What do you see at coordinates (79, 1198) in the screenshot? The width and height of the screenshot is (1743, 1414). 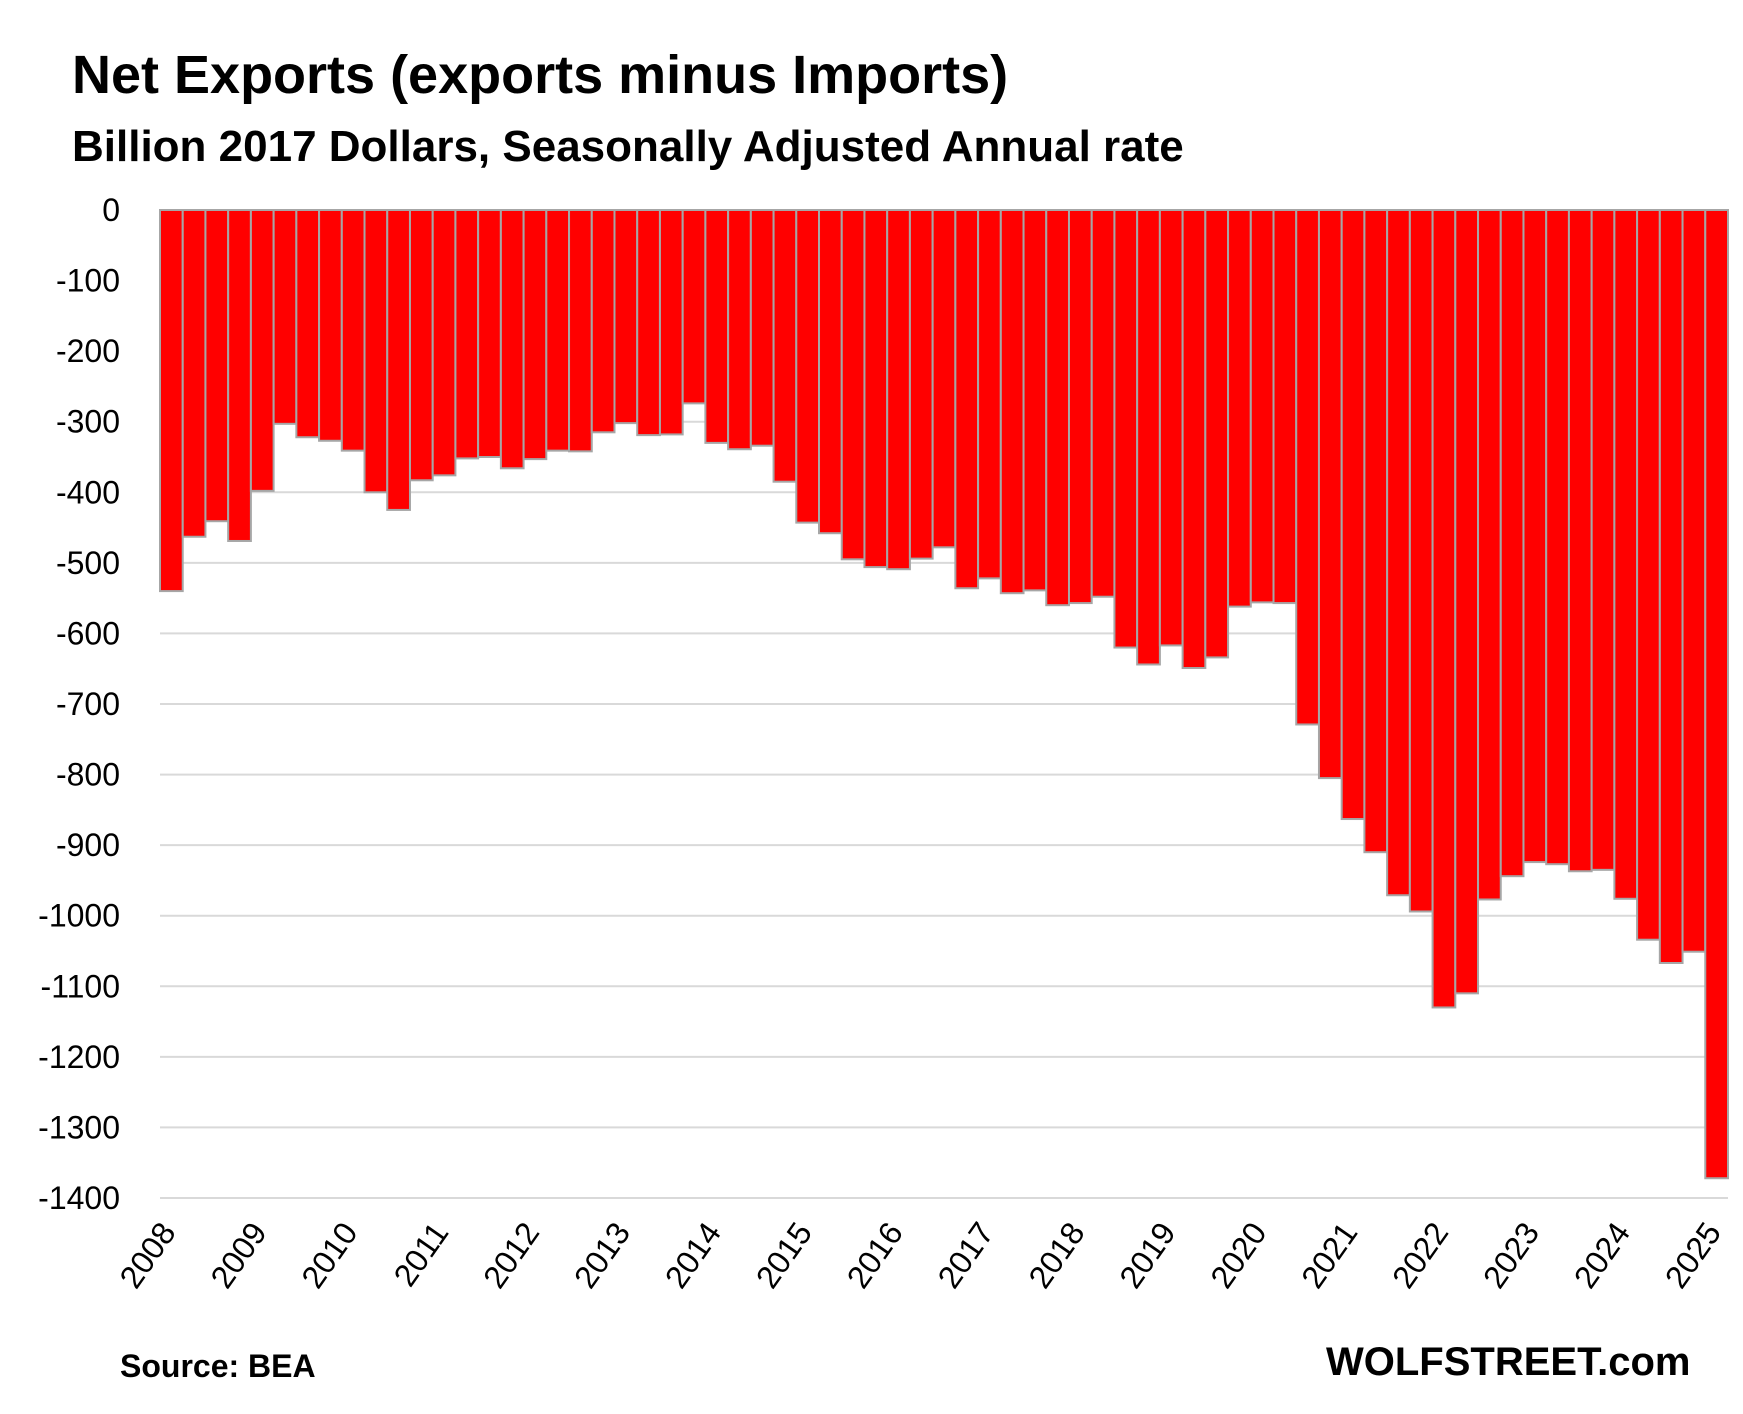 I see `y-tick-label: -1400` at bounding box center [79, 1198].